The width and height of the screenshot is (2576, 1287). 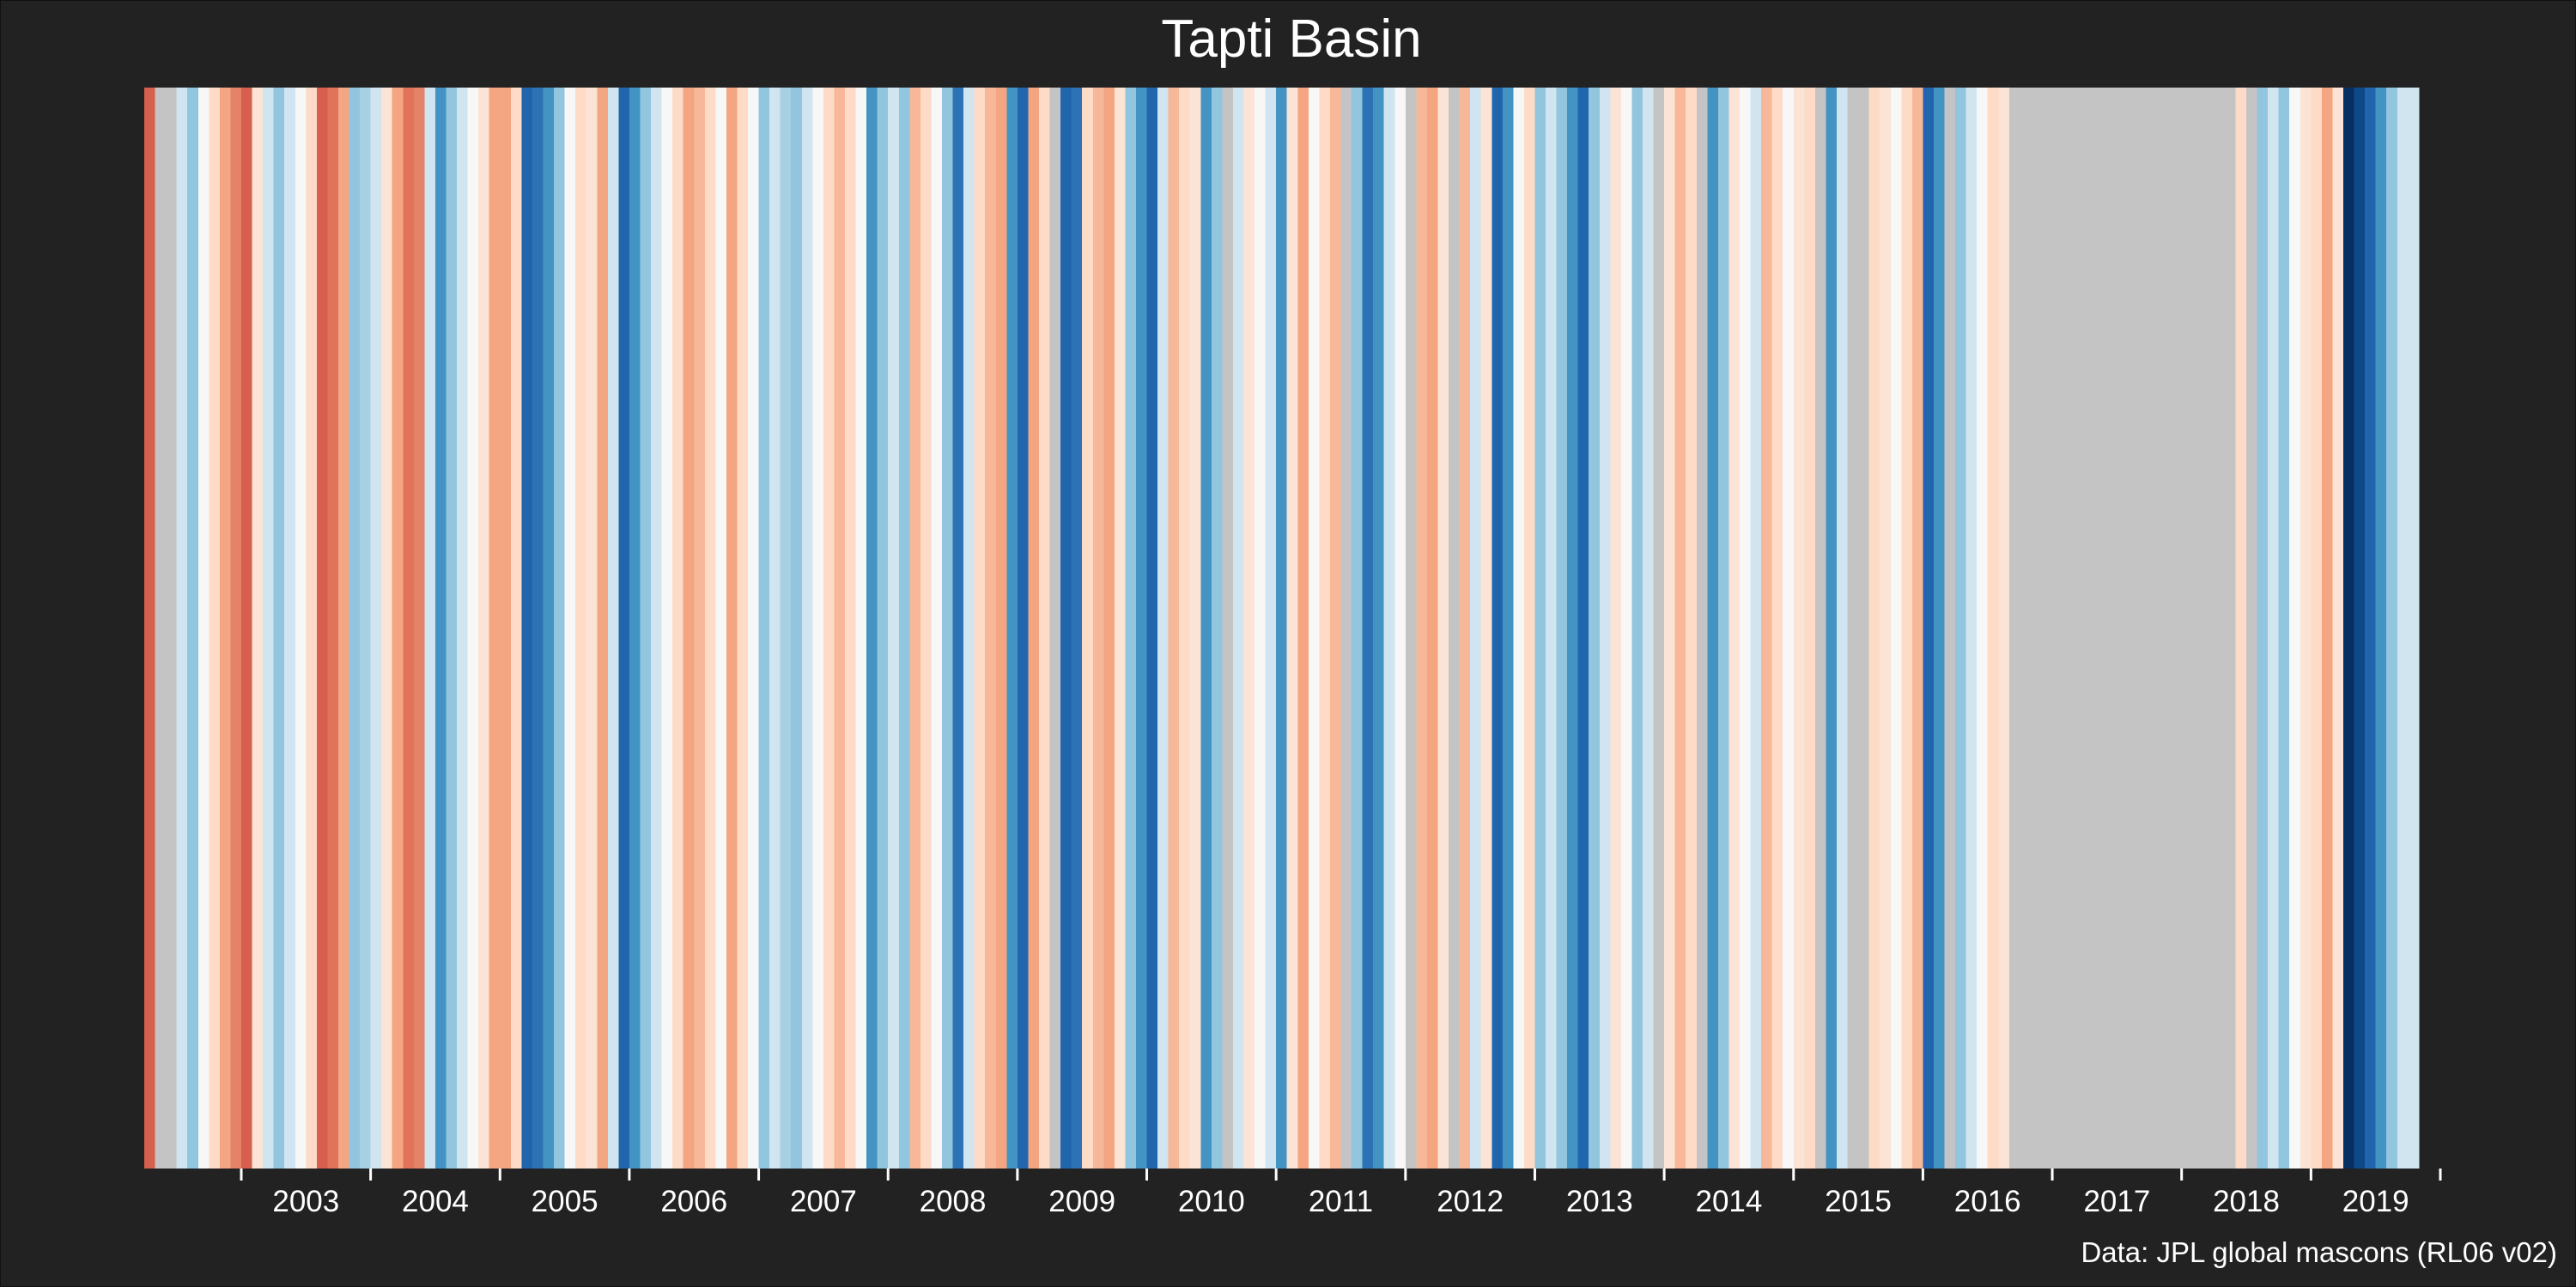 I want to click on x-tick-label-2011: 2011, so click(x=1341, y=1201).